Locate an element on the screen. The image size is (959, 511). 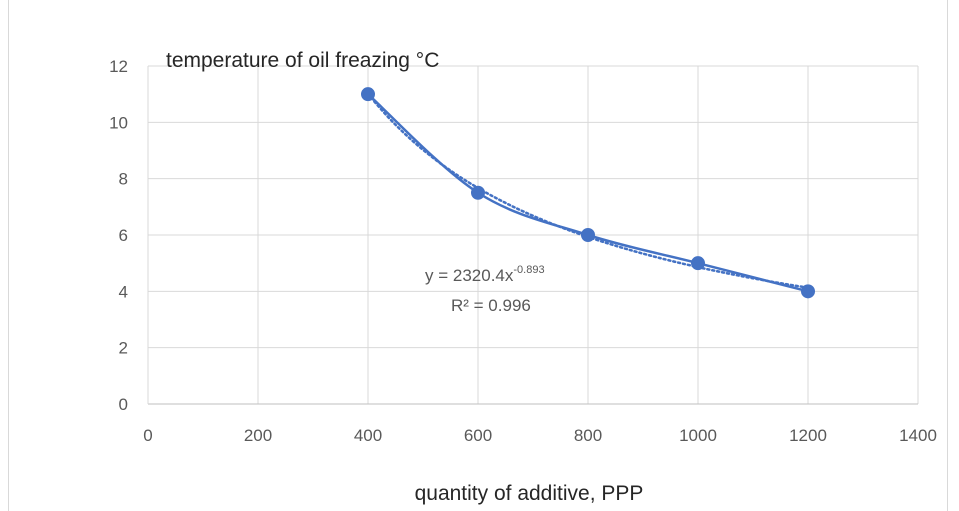
x-tick-label: 800 is located at coordinates (588, 435).